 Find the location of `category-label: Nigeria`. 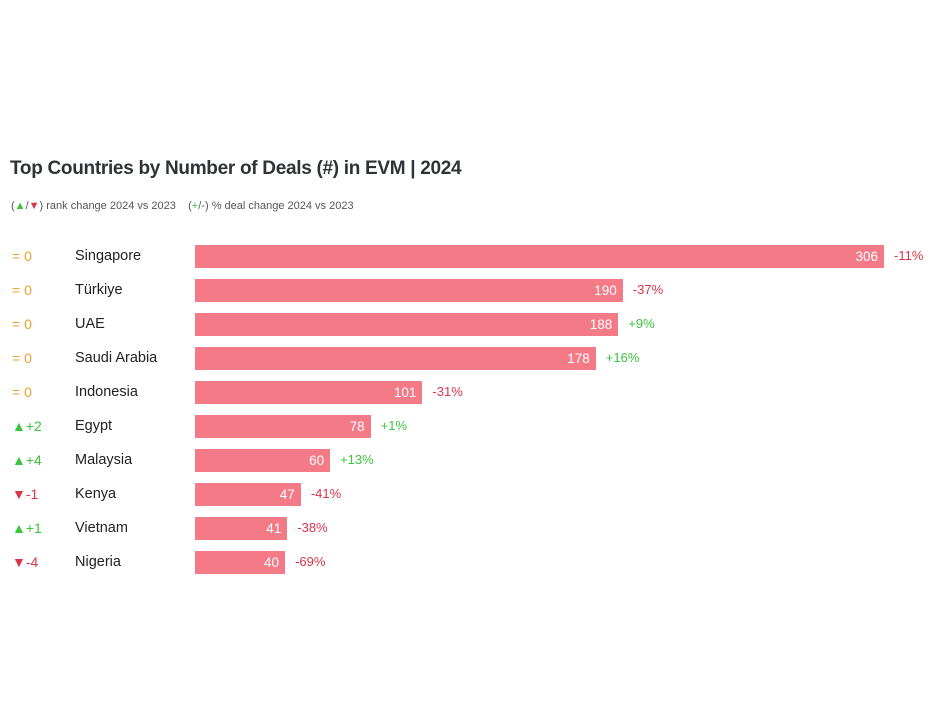

category-label: Nigeria is located at coordinates (98, 562).